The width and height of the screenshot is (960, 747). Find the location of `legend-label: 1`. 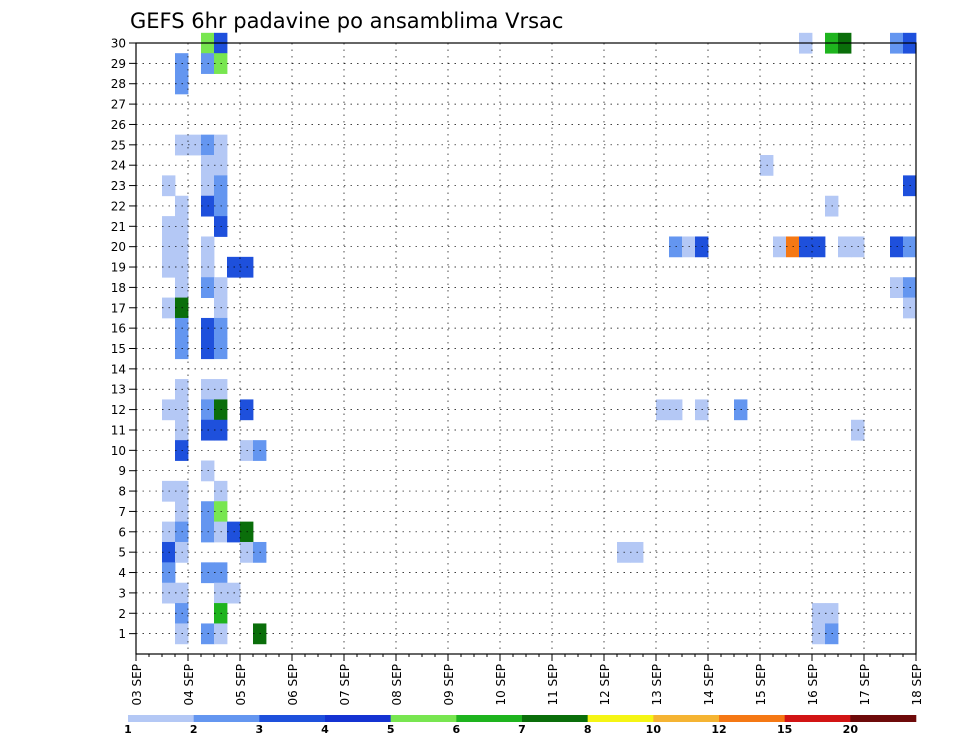

legend-label: 1 is located at coordinates (128, 729).